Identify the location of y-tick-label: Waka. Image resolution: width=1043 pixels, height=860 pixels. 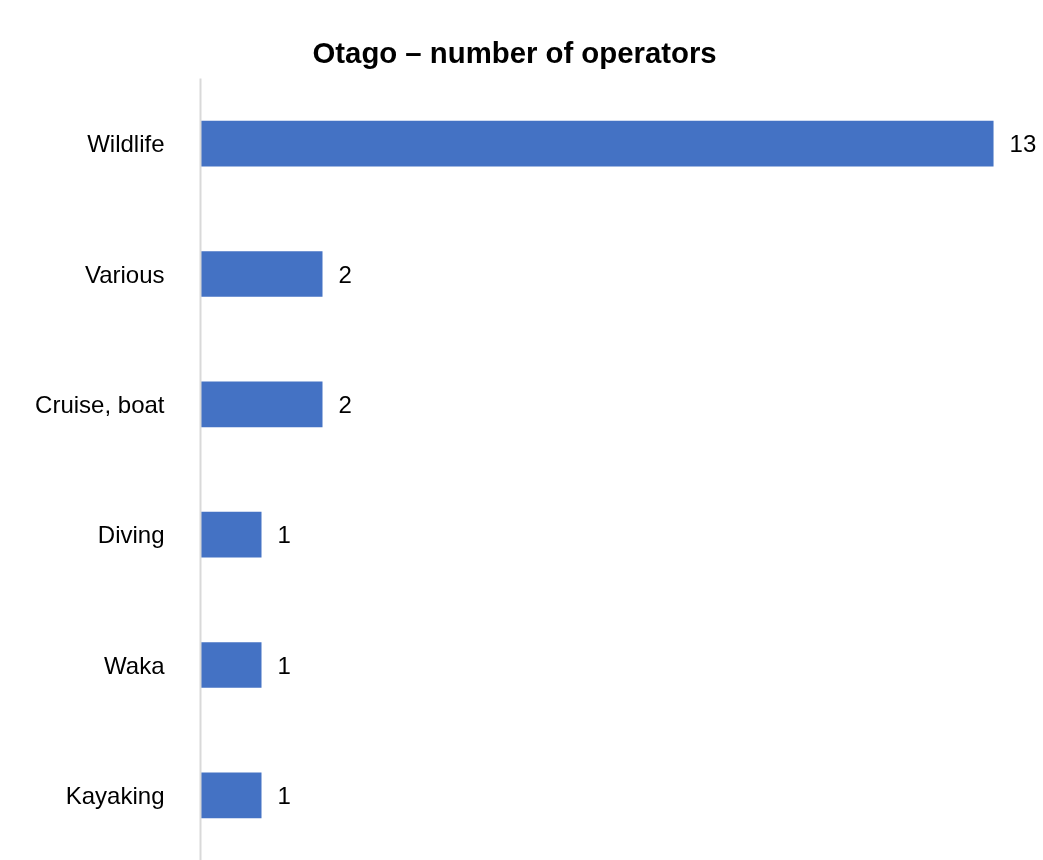
(135, 665).